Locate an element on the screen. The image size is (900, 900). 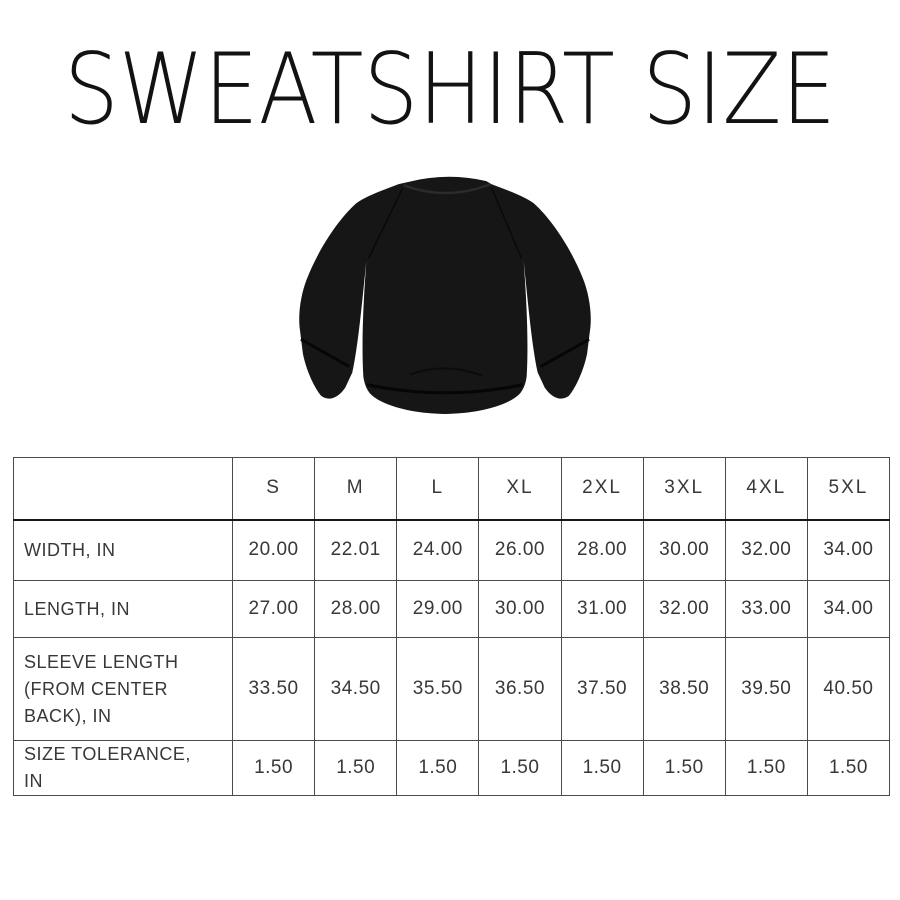
size-value-cell: 39.50 is located at coordinates (766, 689).